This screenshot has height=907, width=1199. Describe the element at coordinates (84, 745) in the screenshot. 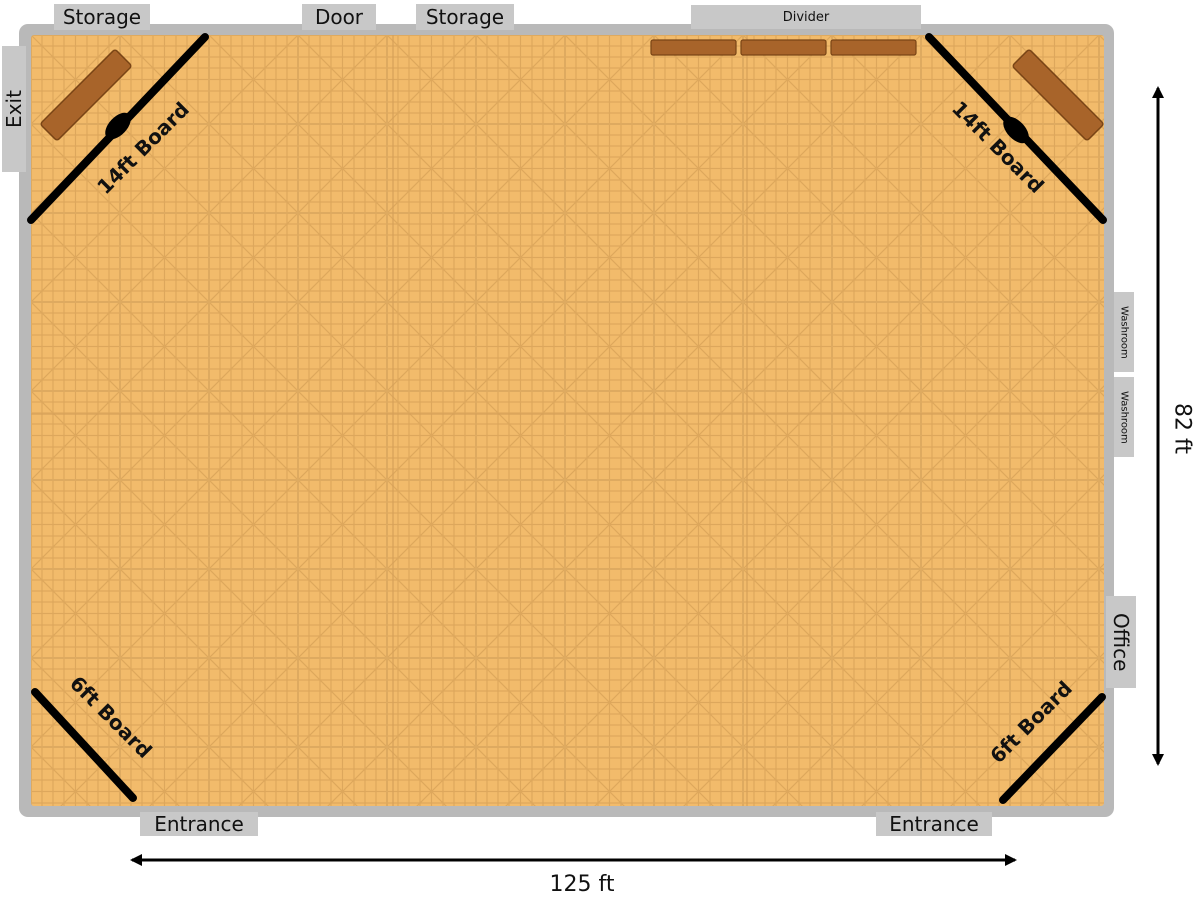

I see `board-line-bottom-left` at that location.